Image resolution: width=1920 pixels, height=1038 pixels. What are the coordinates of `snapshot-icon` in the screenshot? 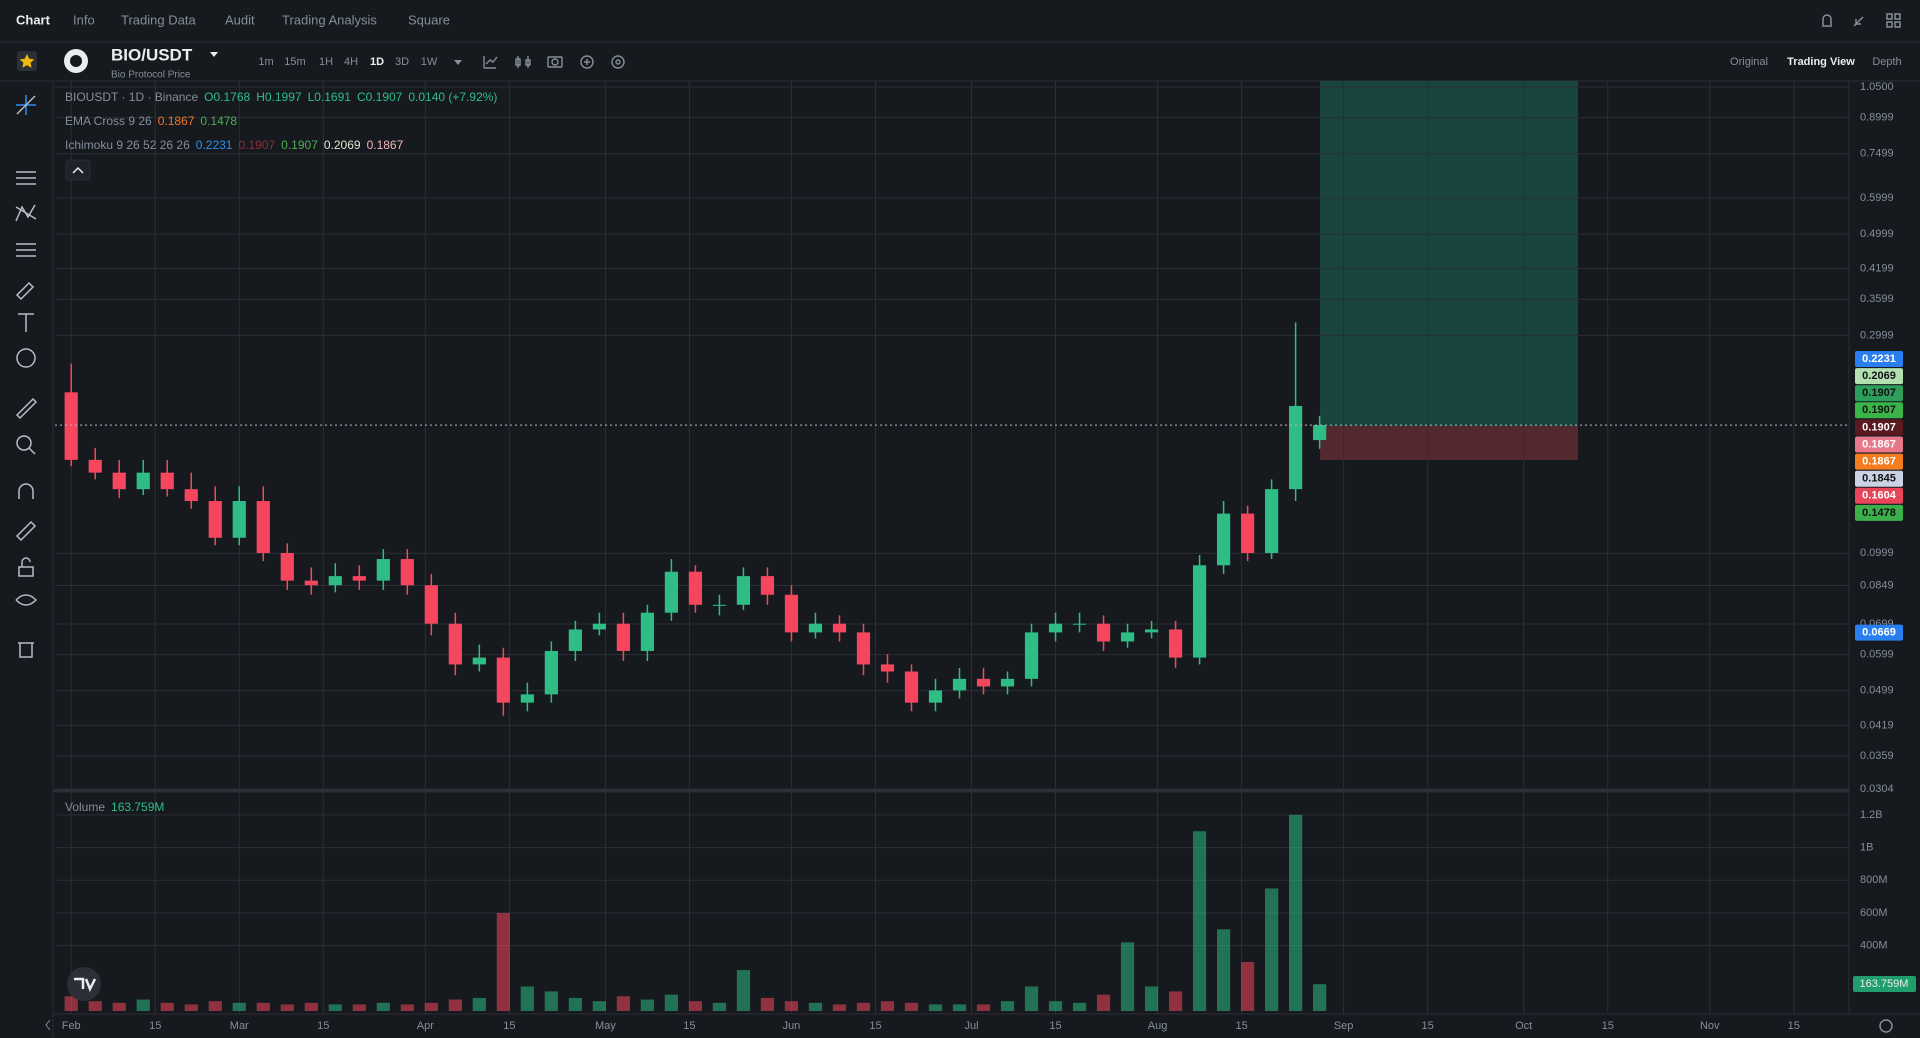 It's located at (555, 62).